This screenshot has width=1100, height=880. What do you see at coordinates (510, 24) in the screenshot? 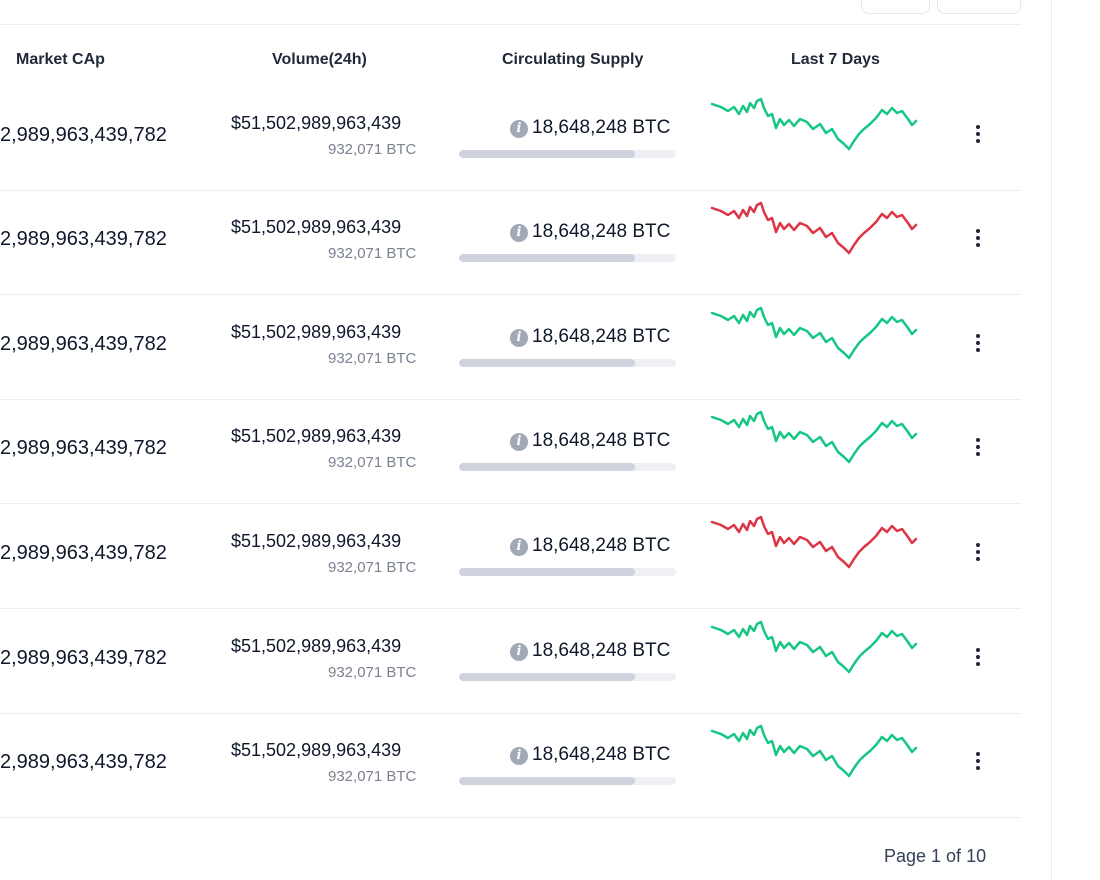
I see `top-divider` at bounding box center [510, 24].